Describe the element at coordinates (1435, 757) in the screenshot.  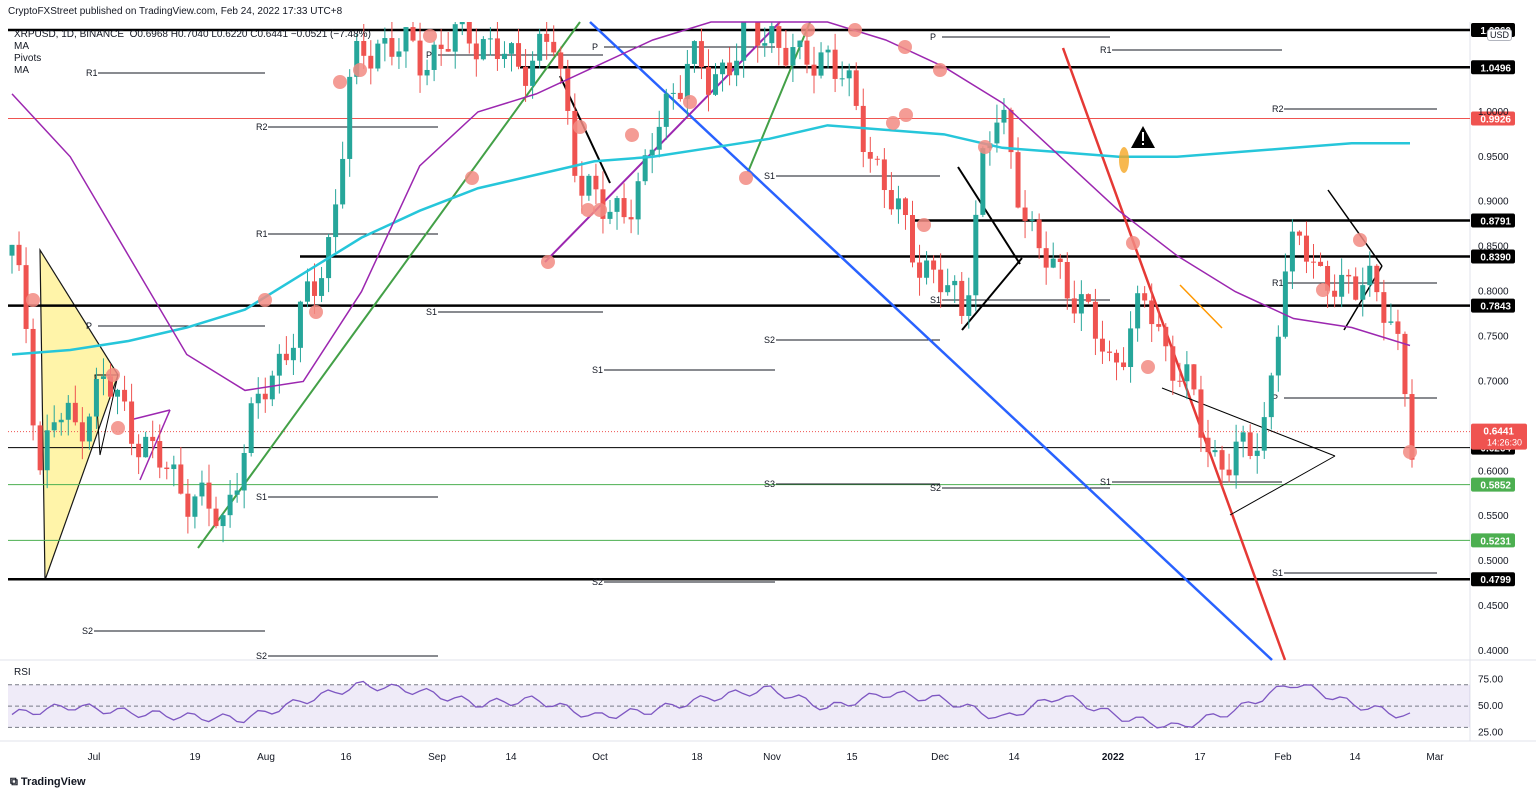
I see `x-tick-label: Mar` at that location.